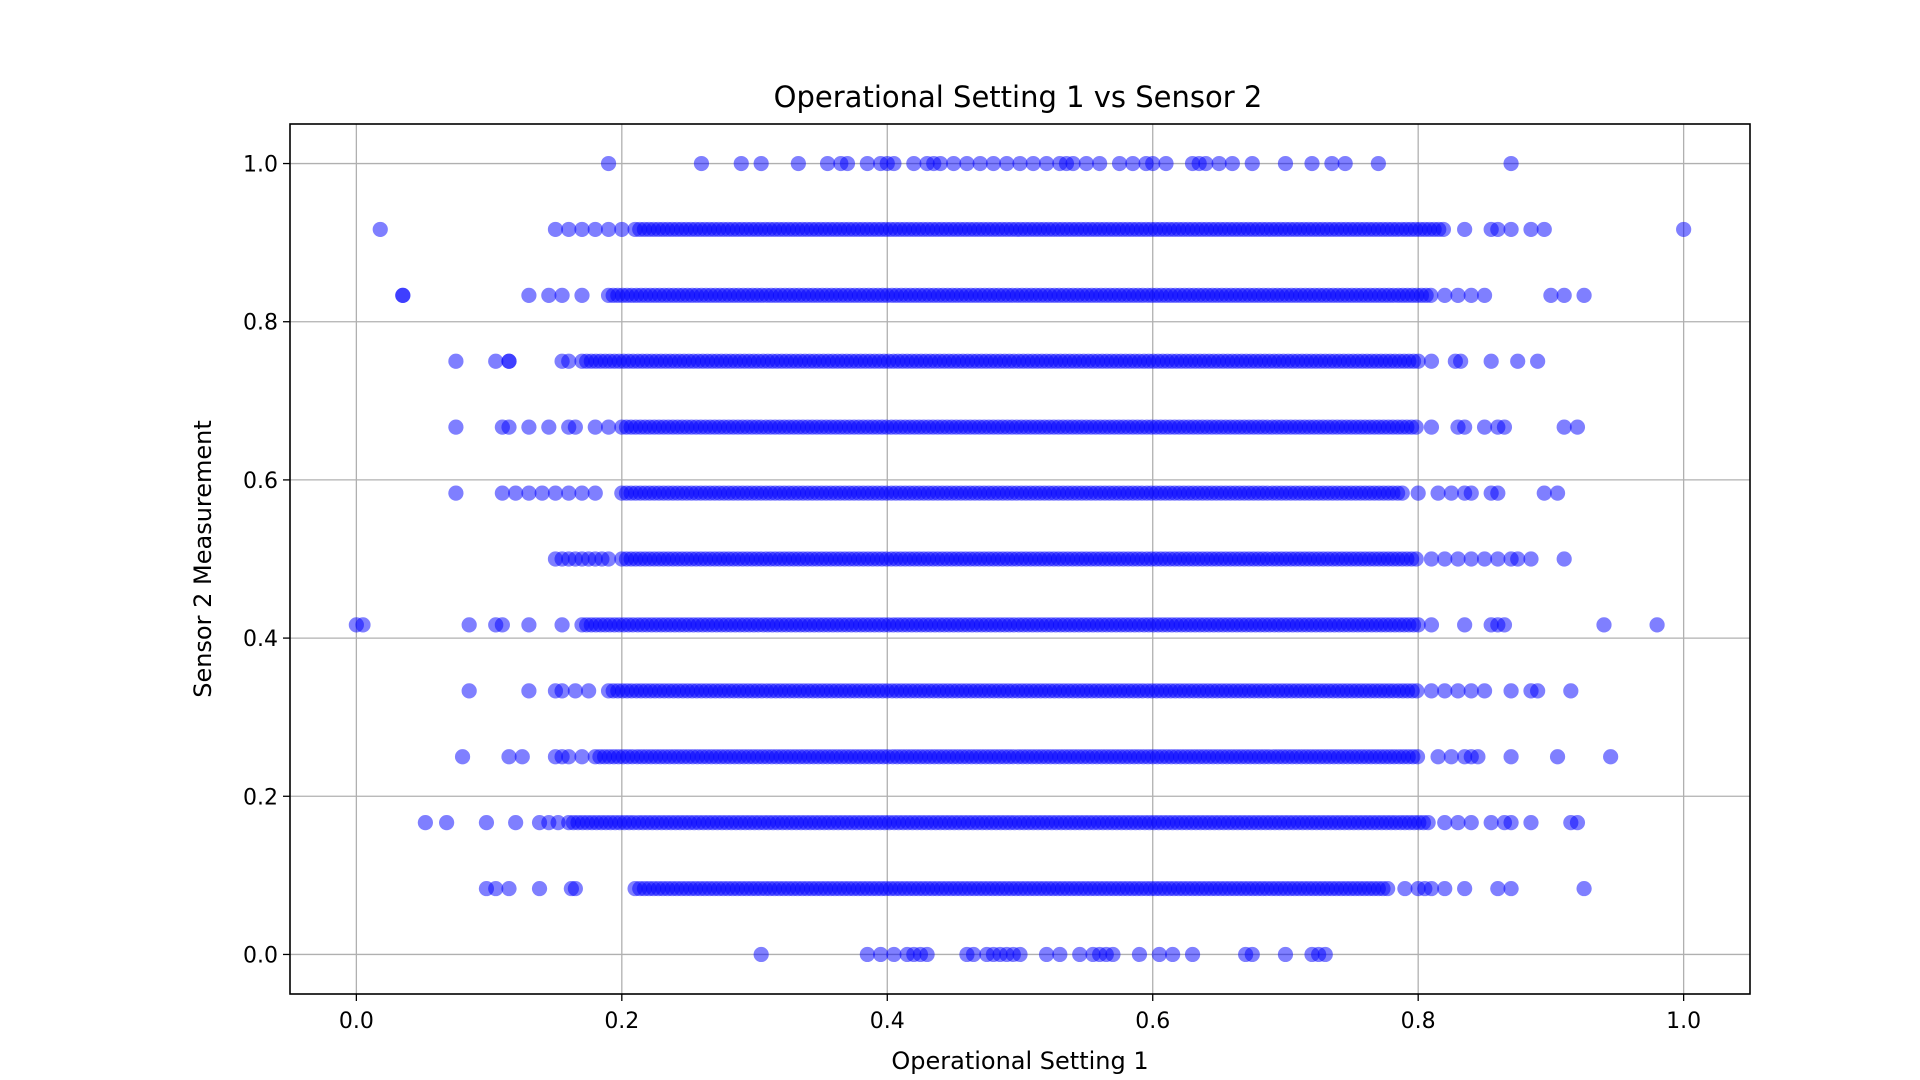 This screenshot has width=1920, height=1080. What do you see at coordinates (260, 797) in the screenshot?
I see `y-tick-label: 0.2` at bounding box center [260, 797].